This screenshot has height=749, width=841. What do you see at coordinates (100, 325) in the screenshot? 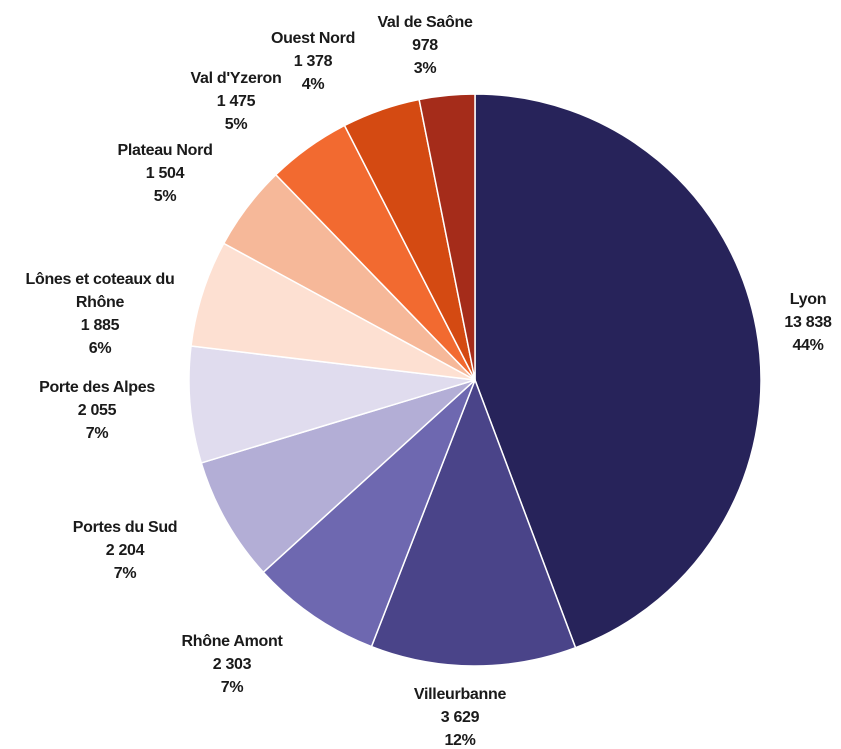
I see `value-label: 1 885` at bounding box center [100, 325].